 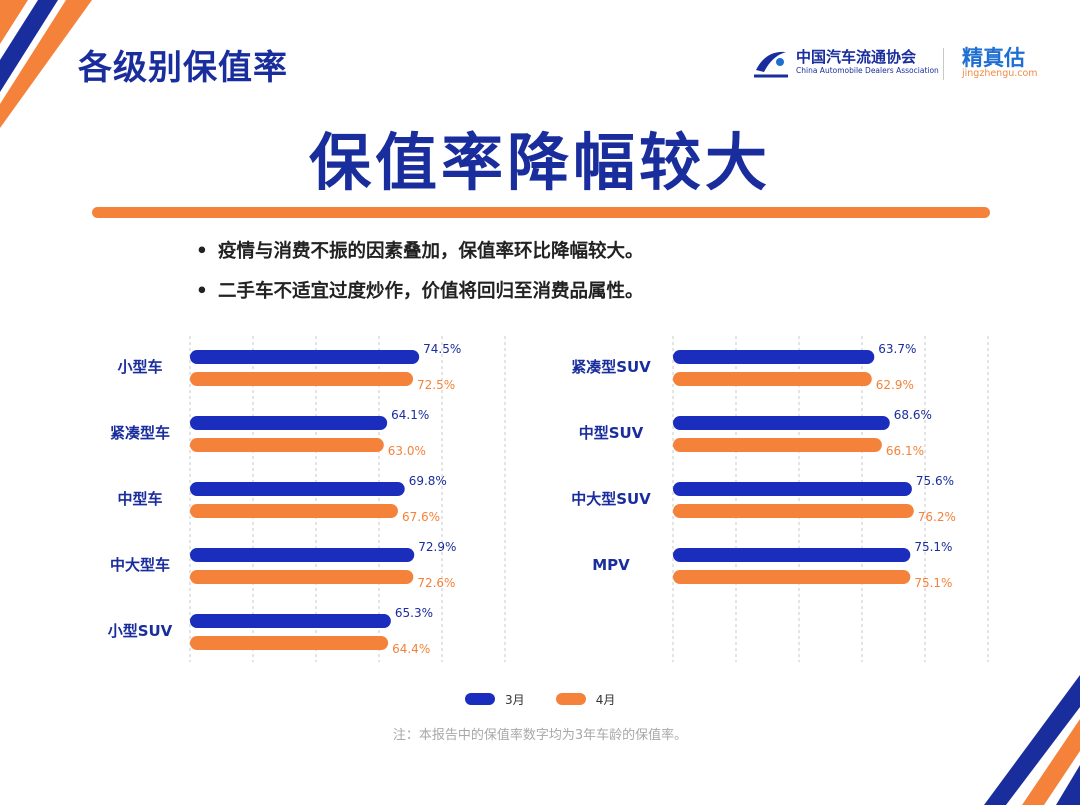 I want to click on category-label: 小型SUV, so click(x=140, y=631).